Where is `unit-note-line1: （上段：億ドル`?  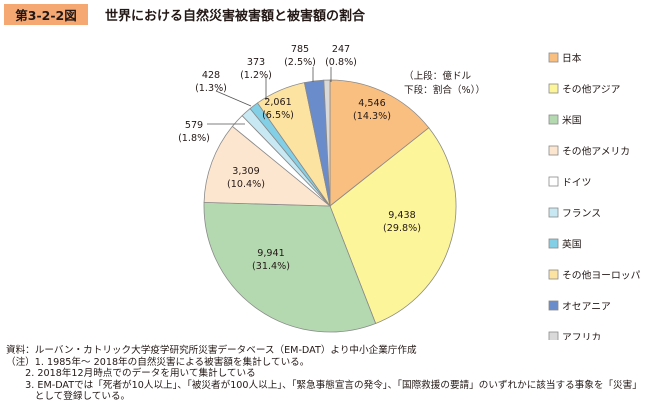 unit-note-line1: （上段：億ドル is located at coordinates (438, 76).